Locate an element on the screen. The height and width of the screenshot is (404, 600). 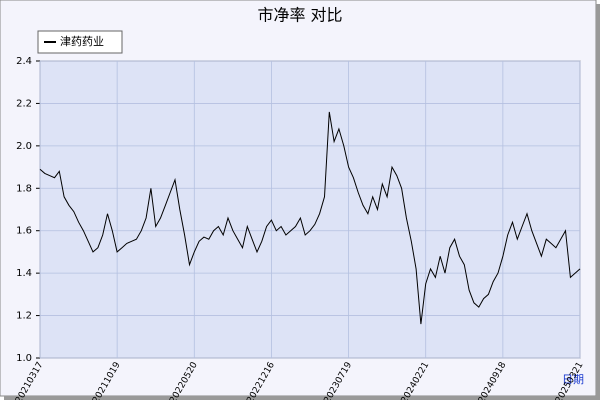
legend-label: 津药药业 is located at coordinates (82, 41).